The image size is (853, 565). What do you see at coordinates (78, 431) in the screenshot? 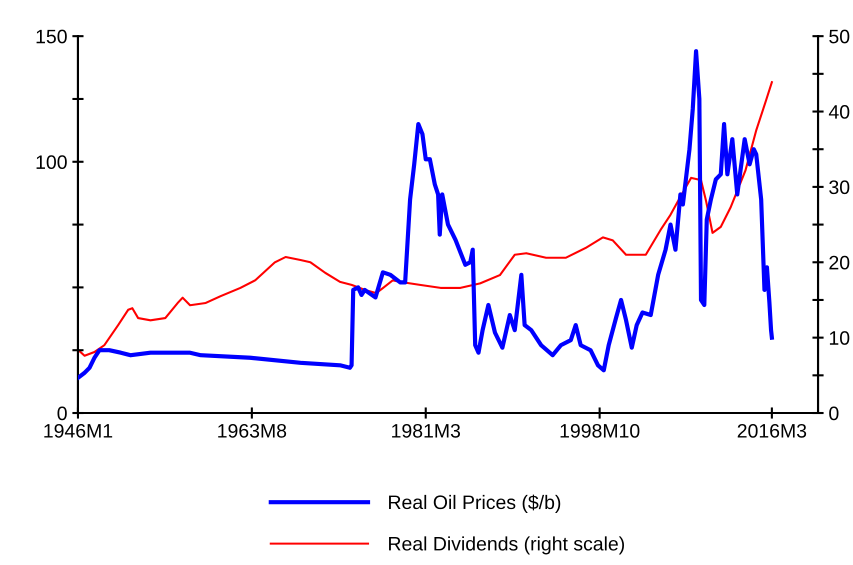
I see `x-tick-label: 1946M1` at bounding box center [78, 431].